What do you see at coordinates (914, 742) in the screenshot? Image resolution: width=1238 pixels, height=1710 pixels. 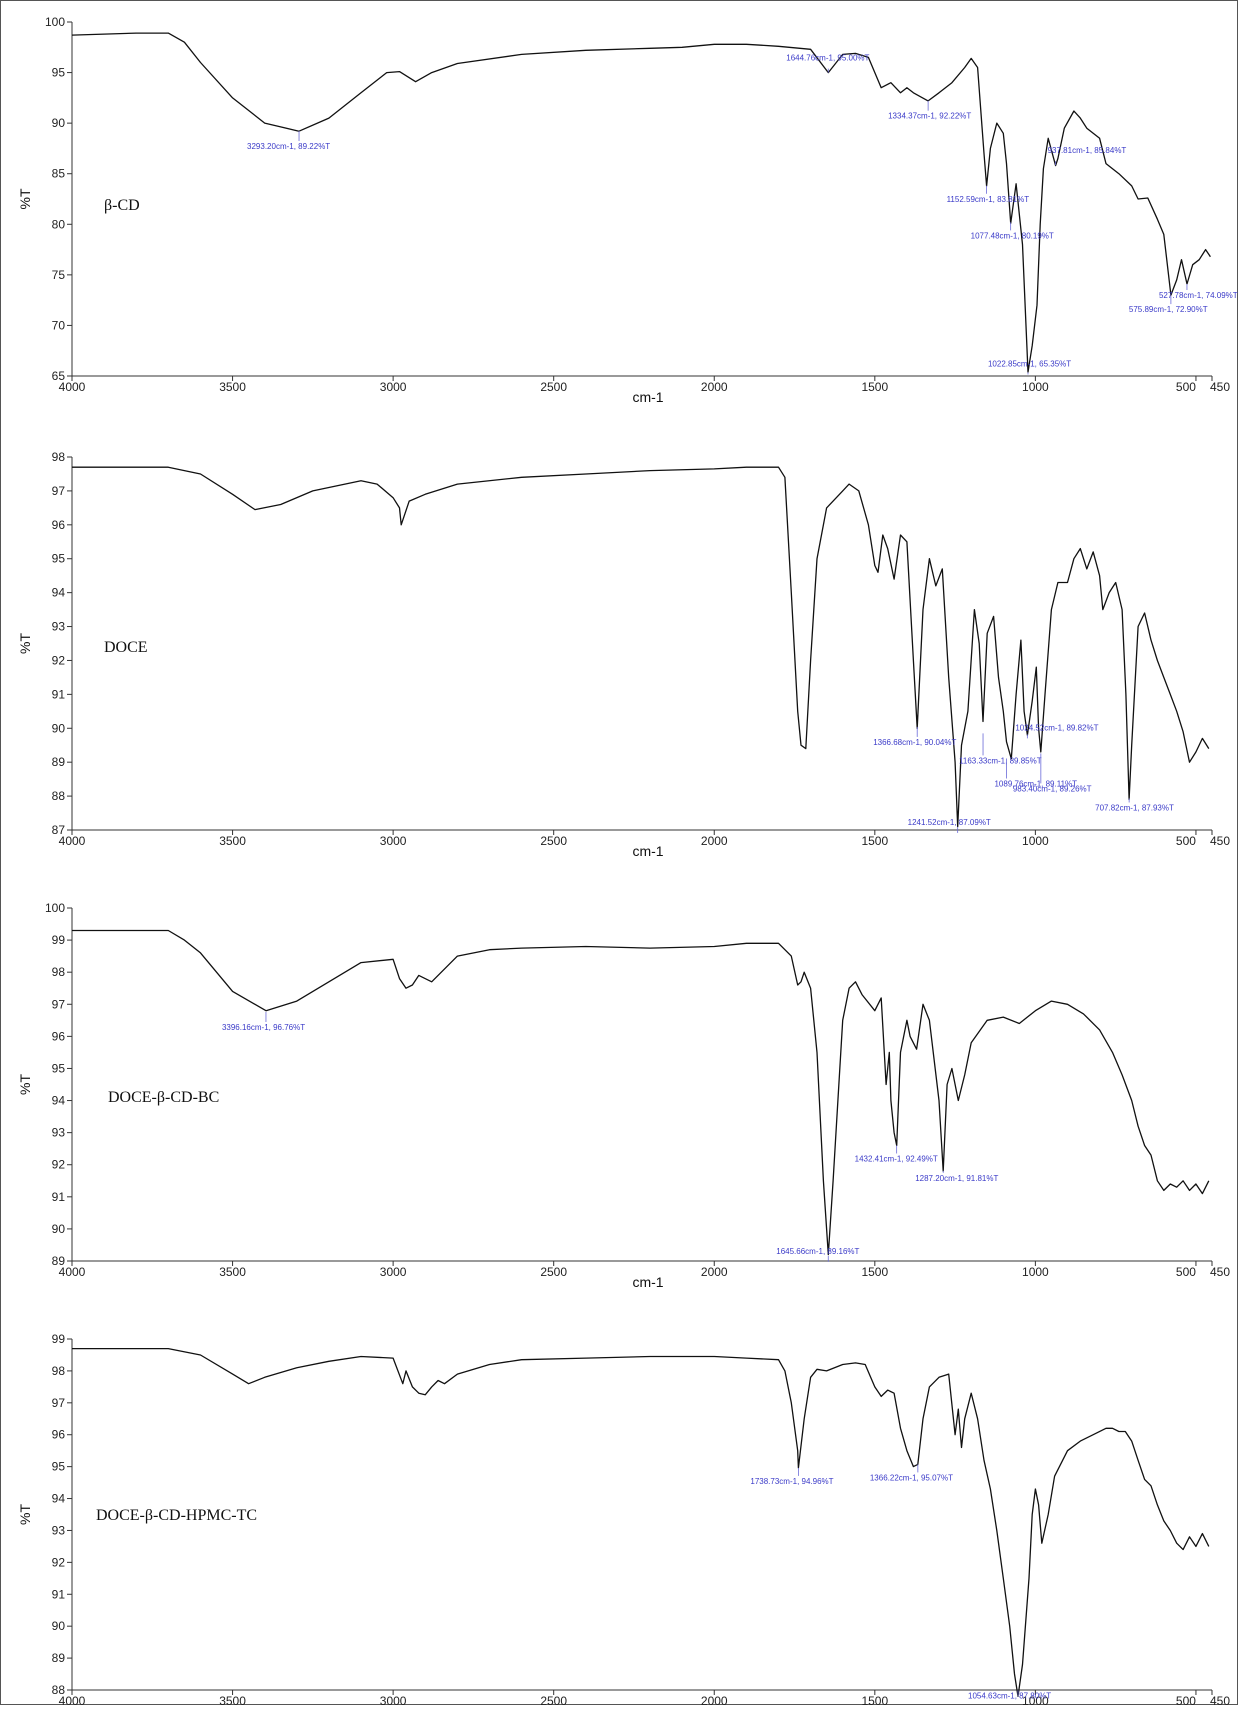 I see `peak-label: 1366.68cm-1, 90.04%T` at bounding box center [914, 742].